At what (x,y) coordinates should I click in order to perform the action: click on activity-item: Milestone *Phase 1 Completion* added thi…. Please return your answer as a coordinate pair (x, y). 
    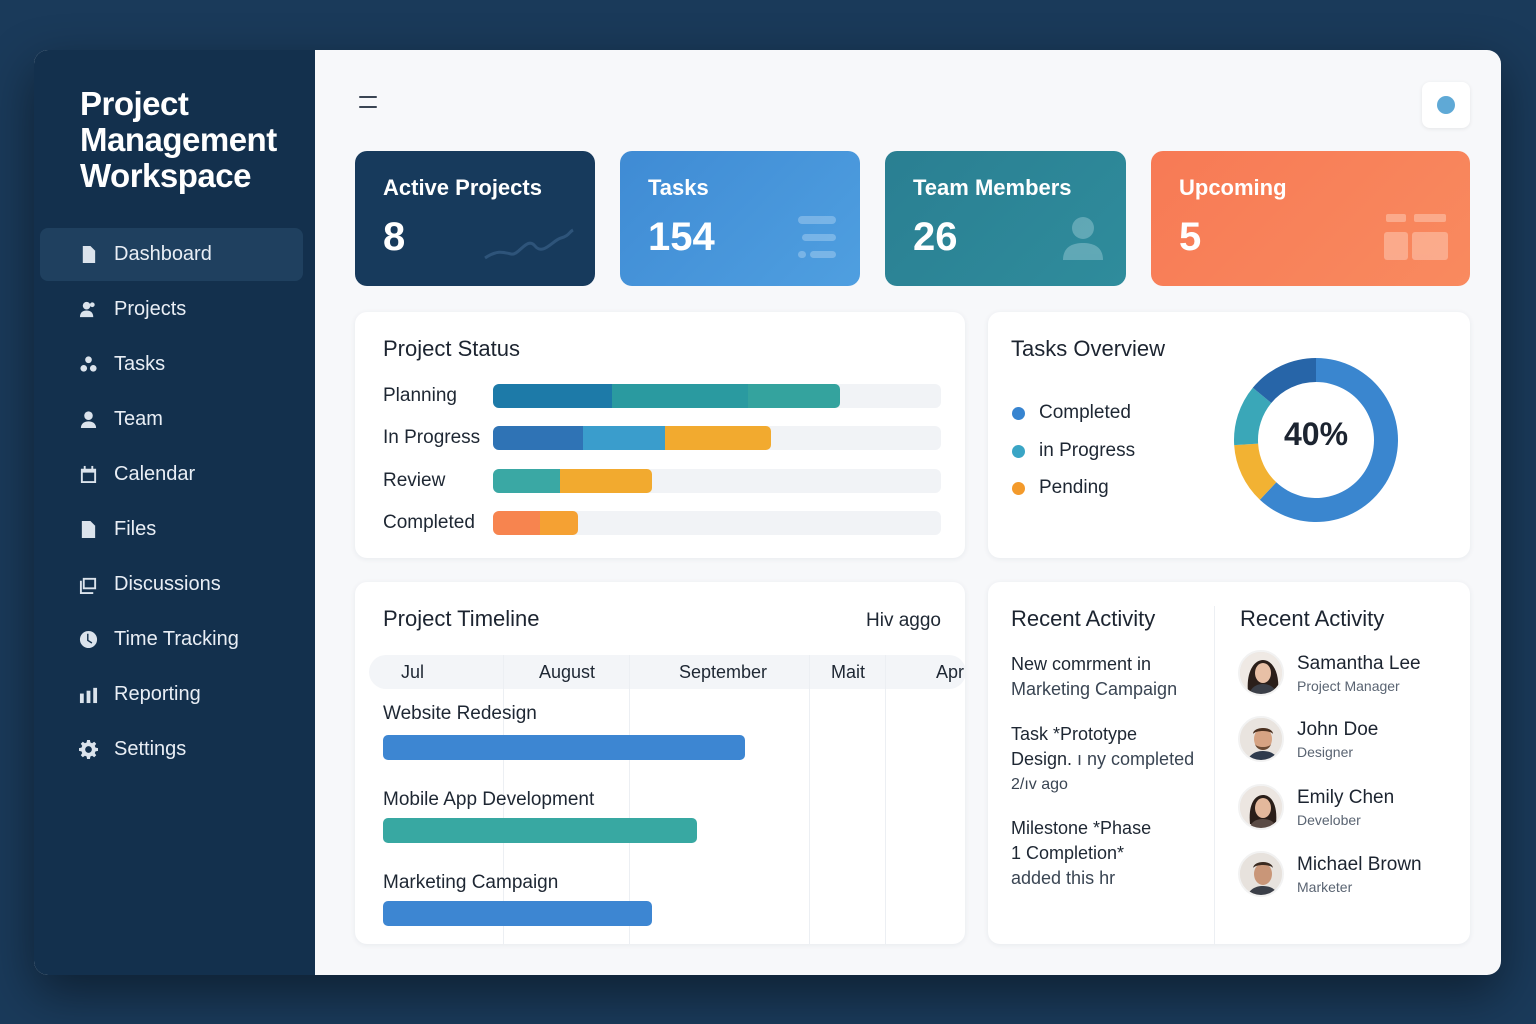
    Looking at the image, I should click on (1111, 853).